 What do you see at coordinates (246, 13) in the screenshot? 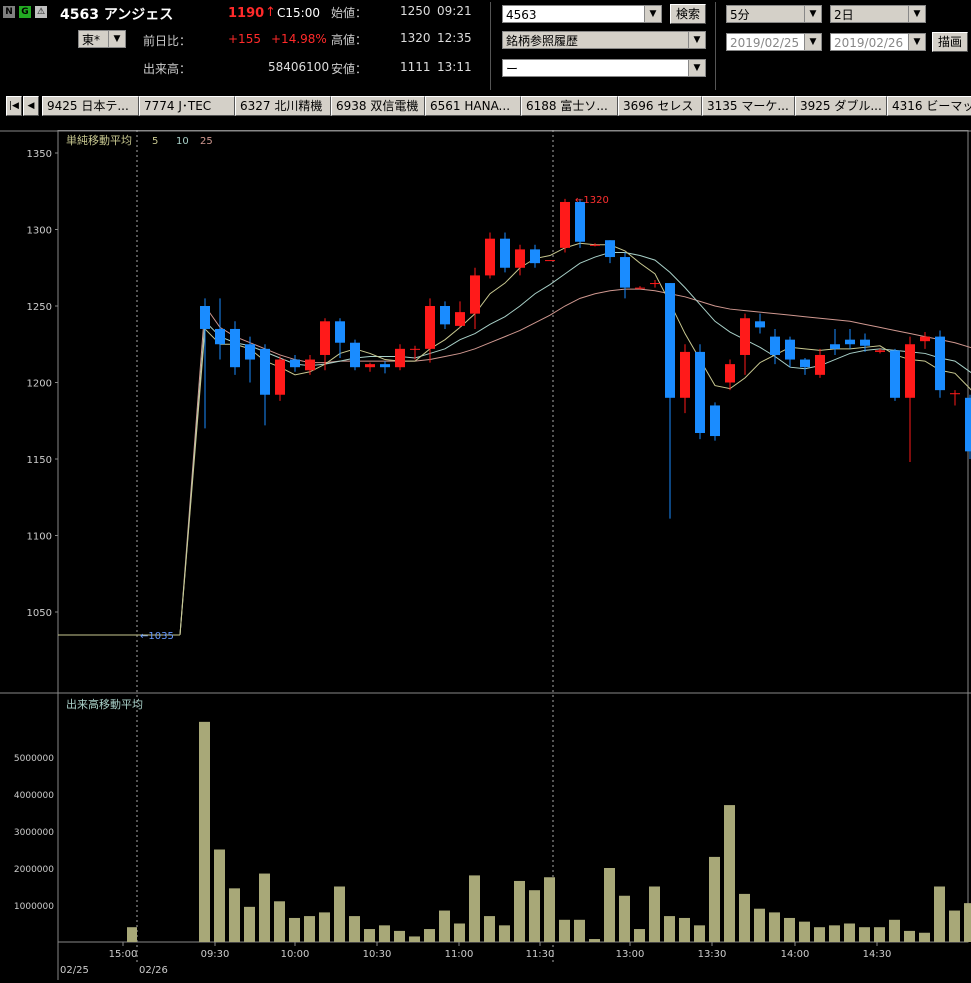
I see `current-price: 1190` at bounding box center [246, 13].